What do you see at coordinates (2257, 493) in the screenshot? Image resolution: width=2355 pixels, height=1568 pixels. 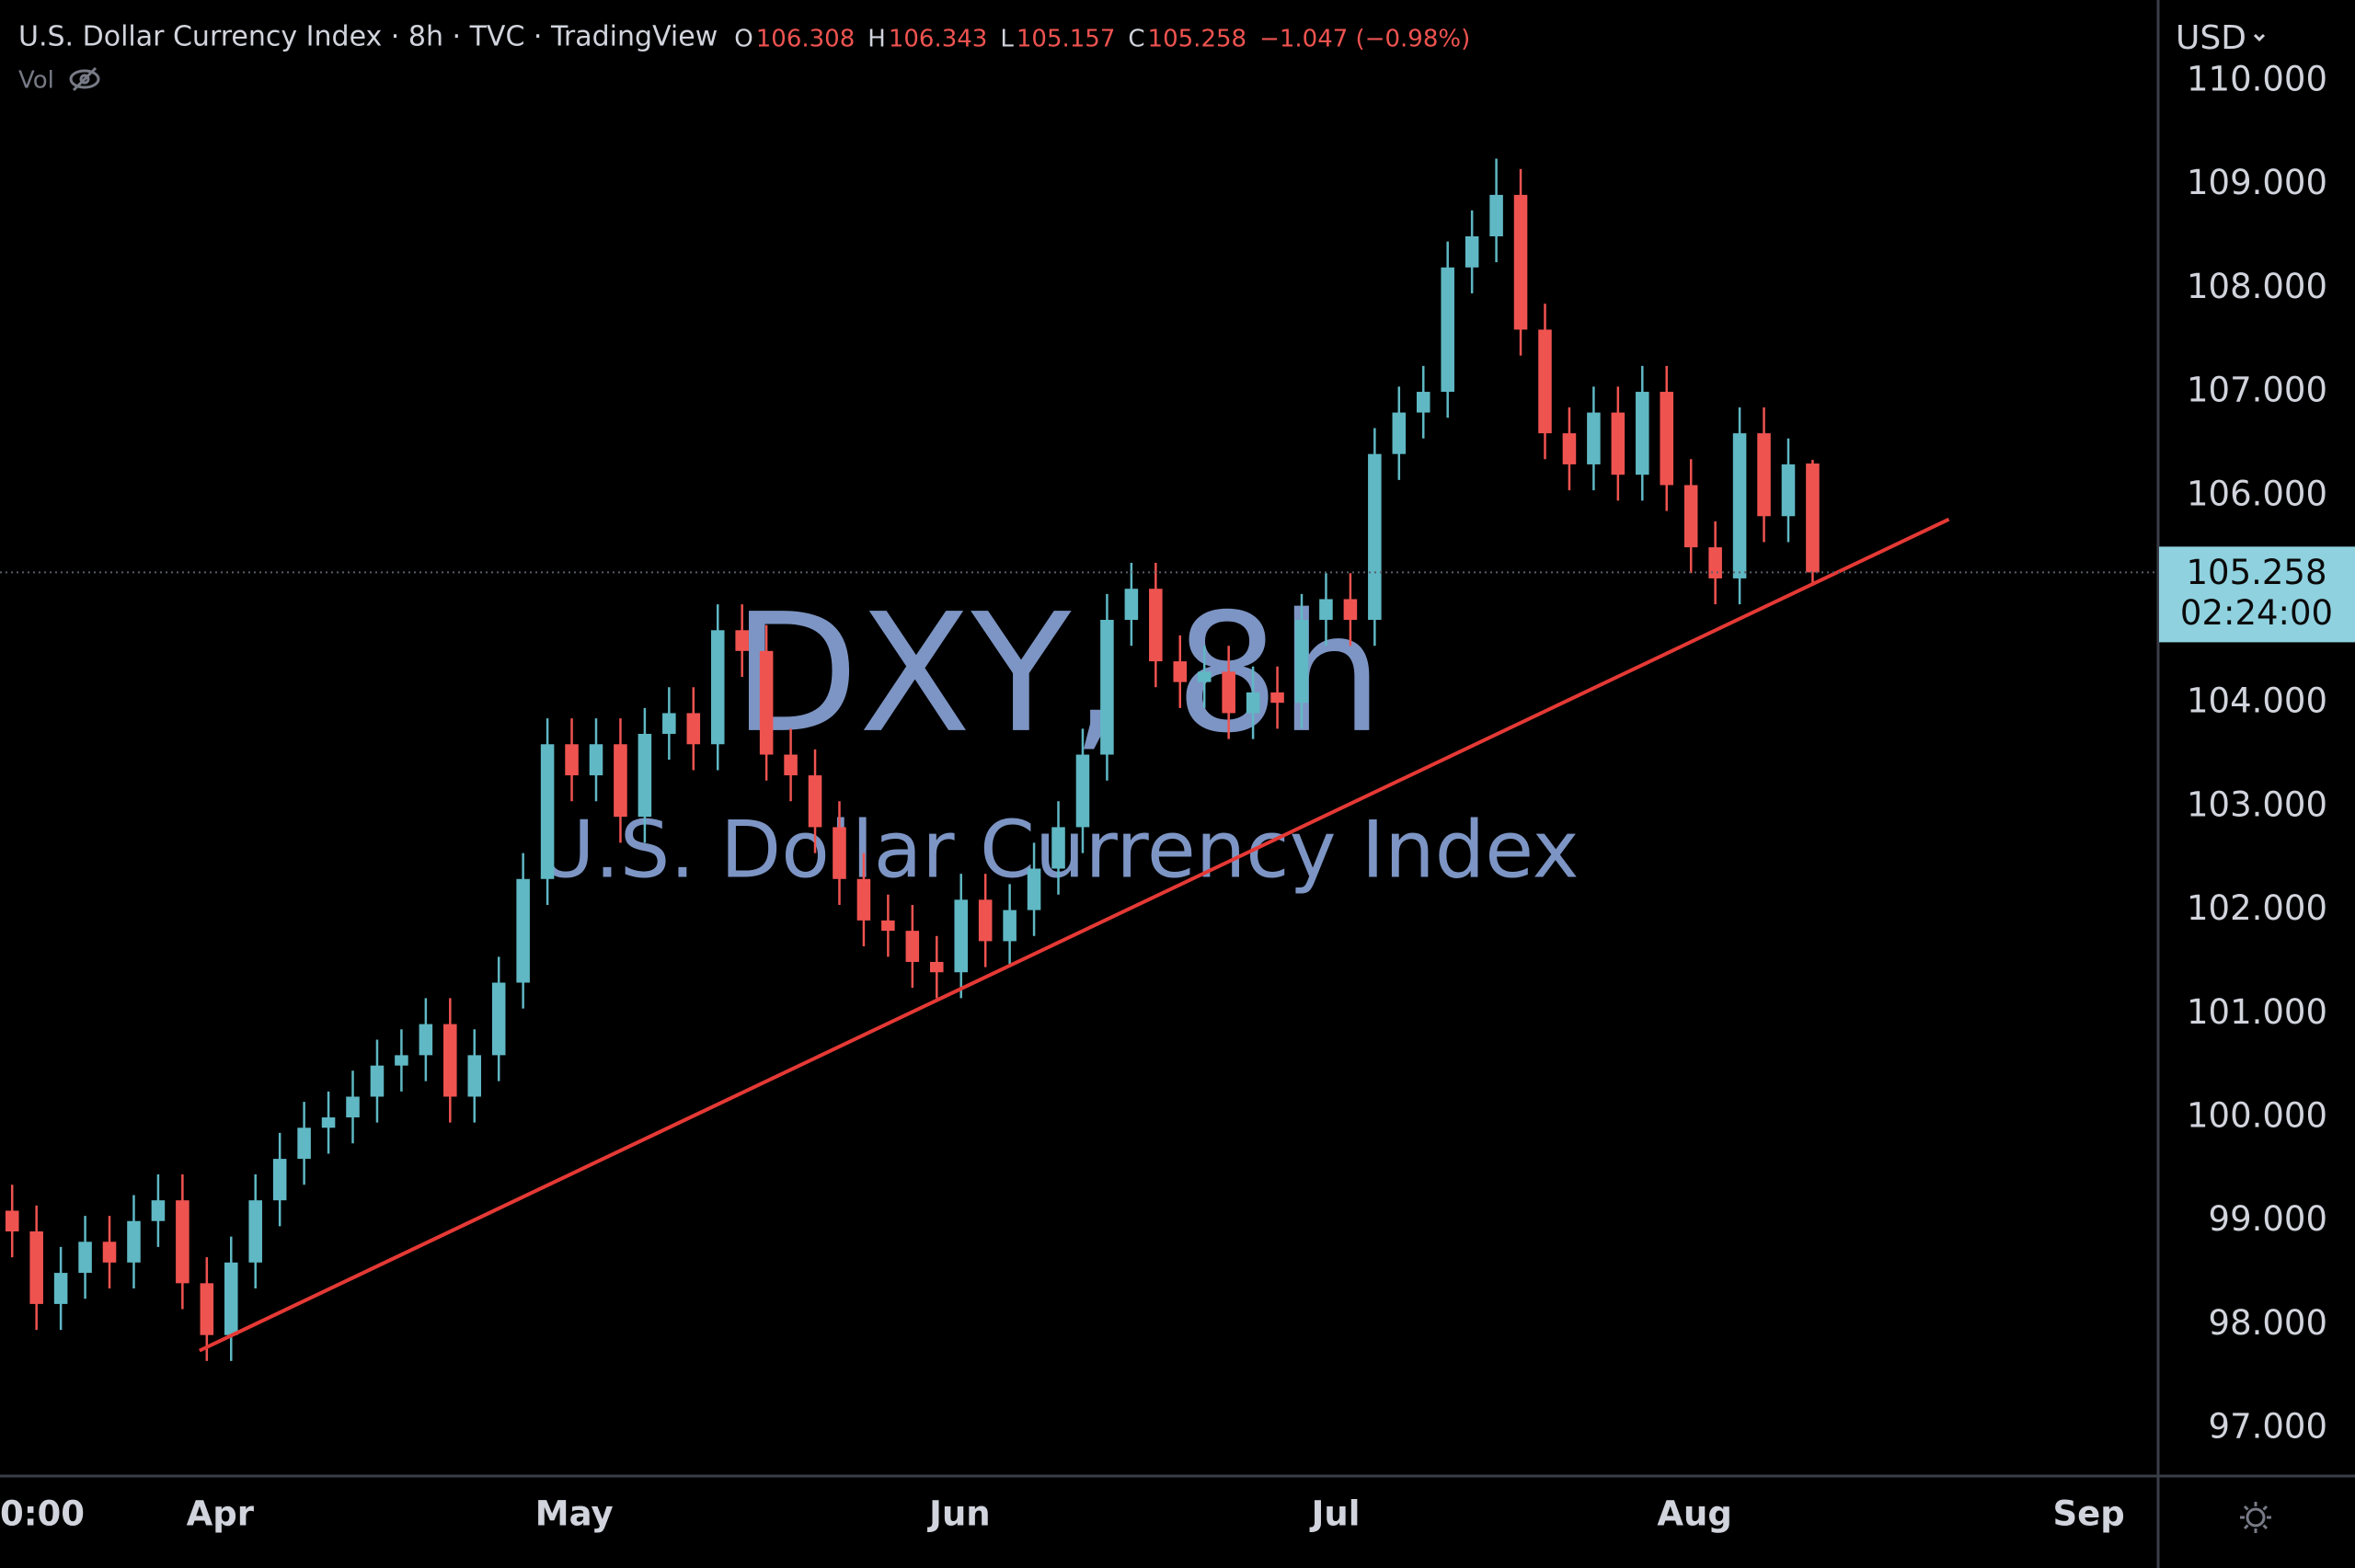 I see `y-tick-label: 106.000` at bounding box center [2257, 493].